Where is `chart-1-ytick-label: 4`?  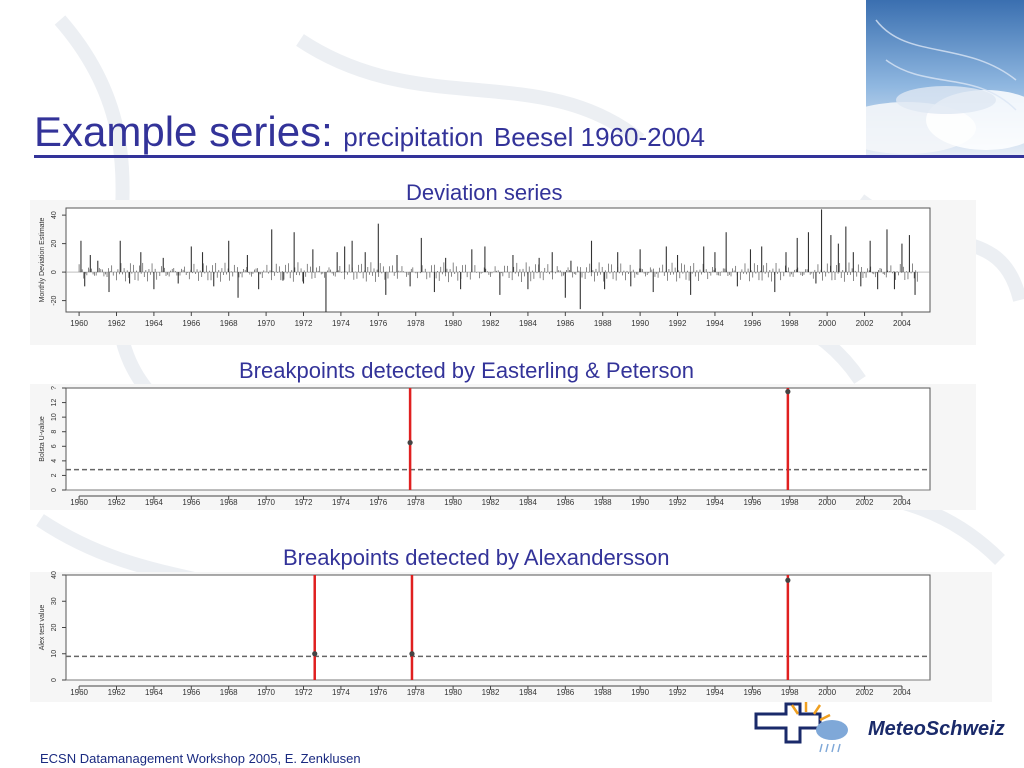
chart-1-ytick-label: 4 is located at coordinates (54, 461).